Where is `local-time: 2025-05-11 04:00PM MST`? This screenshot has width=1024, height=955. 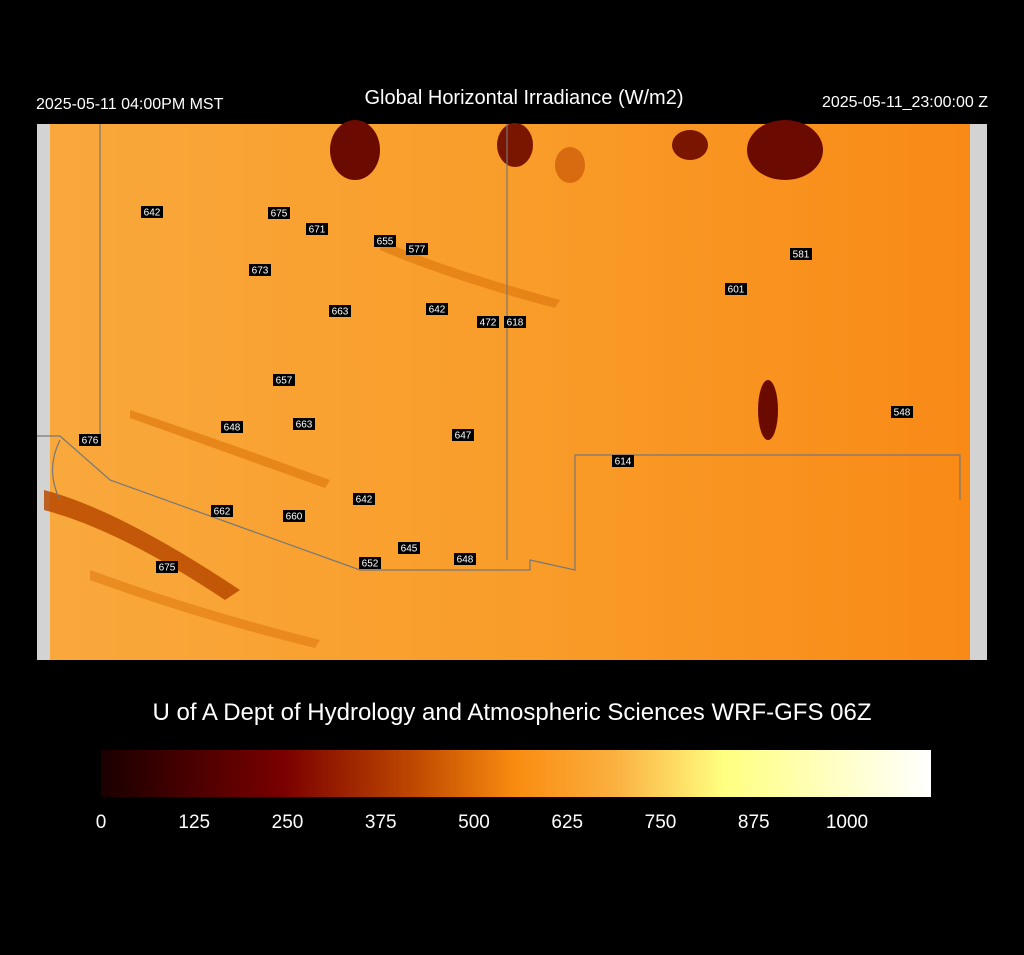
local-time: 2025-05-11 04:00PM MST is located at coordinates (130, 104).